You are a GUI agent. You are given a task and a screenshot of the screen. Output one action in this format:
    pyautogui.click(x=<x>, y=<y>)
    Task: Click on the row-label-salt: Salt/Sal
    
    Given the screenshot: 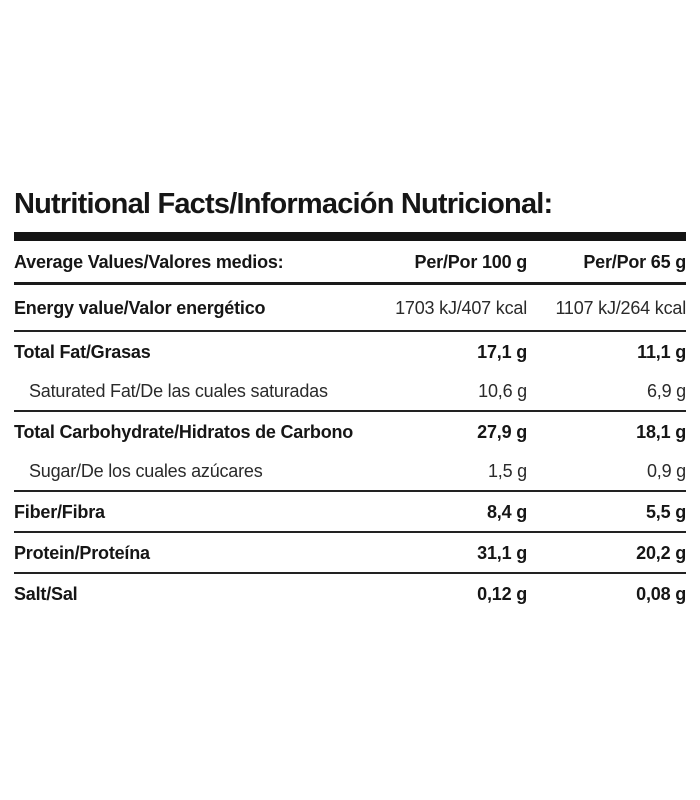 What is the action you would take?
    pyautogui.click(x=46, y=593)
    